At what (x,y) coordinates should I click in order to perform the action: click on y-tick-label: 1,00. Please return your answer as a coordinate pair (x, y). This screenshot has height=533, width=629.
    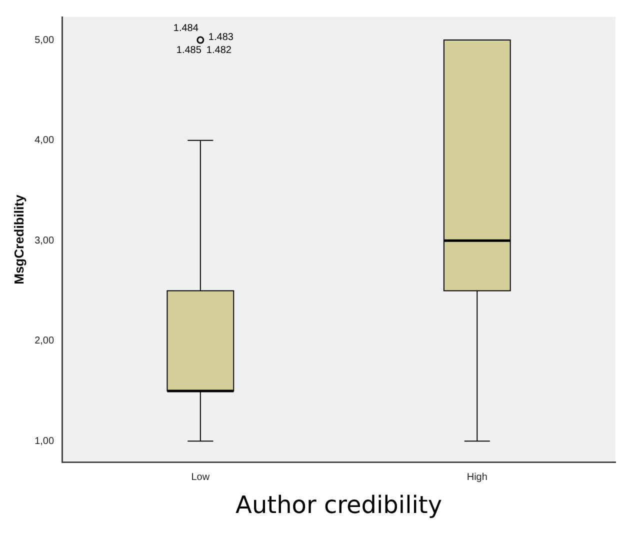
    Looking at the image, I should click on (44, 441).